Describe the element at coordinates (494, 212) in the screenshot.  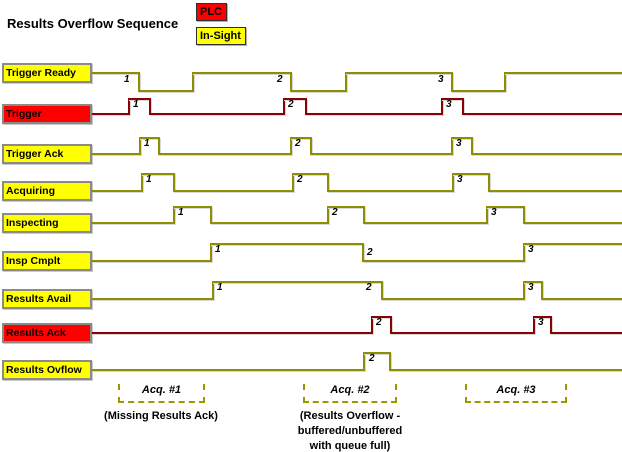
I see `pulse-number-inspecting-3: 3` at that location.